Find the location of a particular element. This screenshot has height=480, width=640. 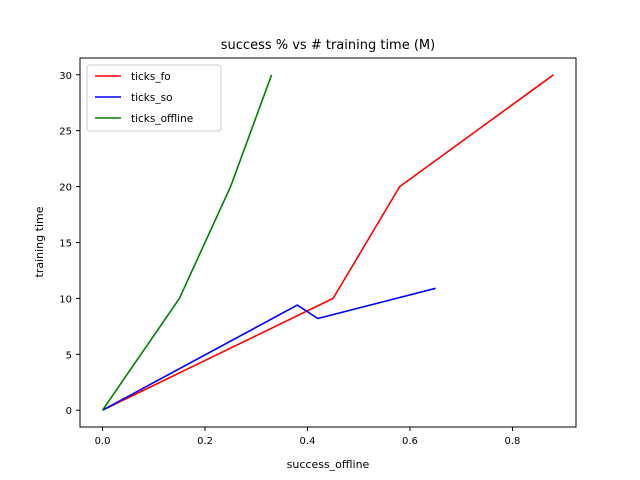

y-tick-label: 30 is located at coordinates (65, 76).